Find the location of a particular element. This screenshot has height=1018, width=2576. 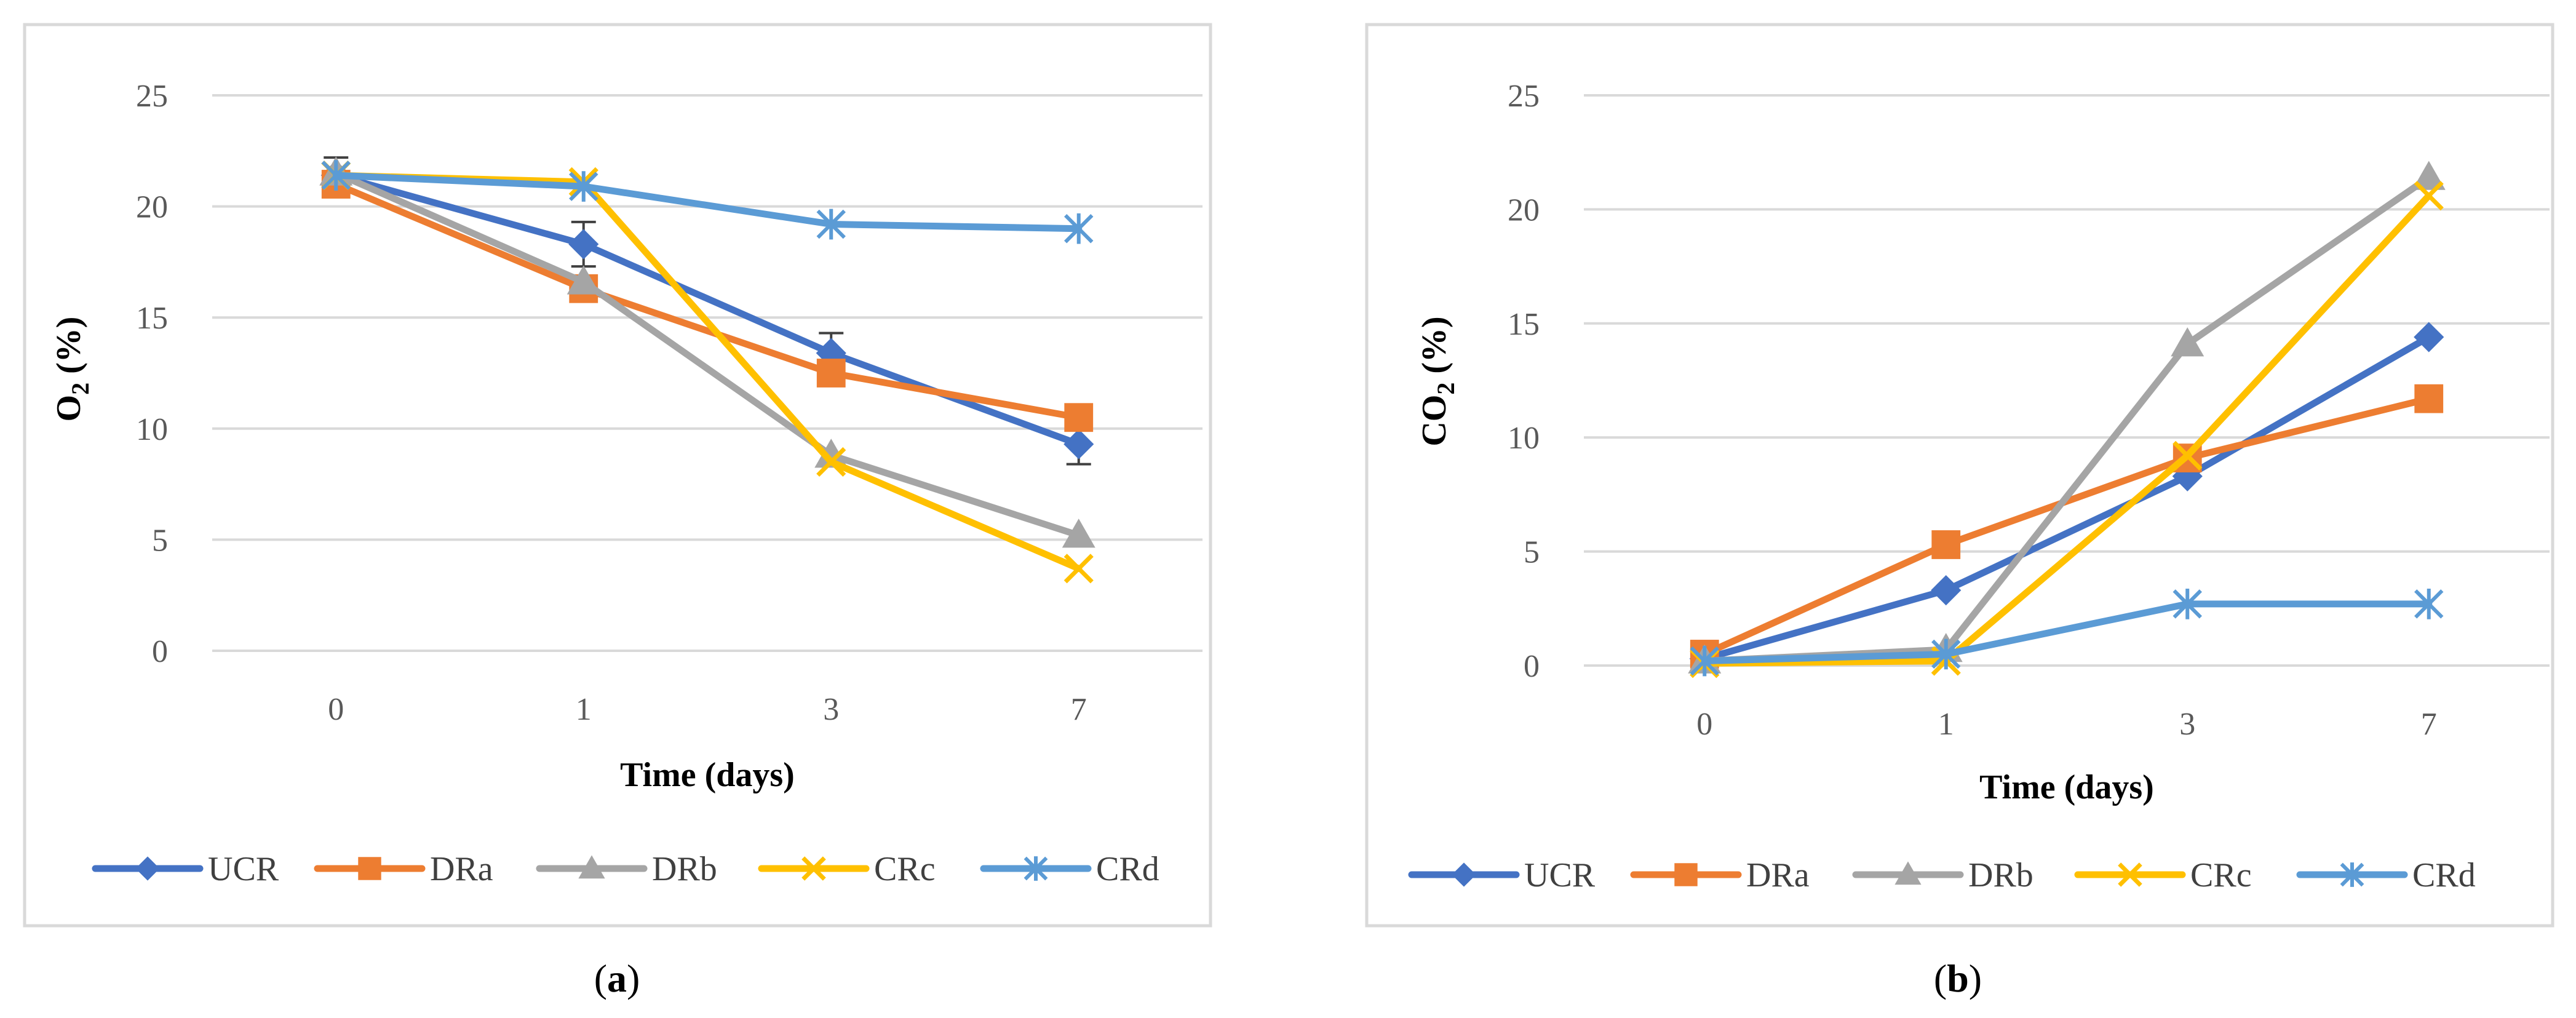

y-axis-title: CO2 (%) is located at coordinates (1437, 381).